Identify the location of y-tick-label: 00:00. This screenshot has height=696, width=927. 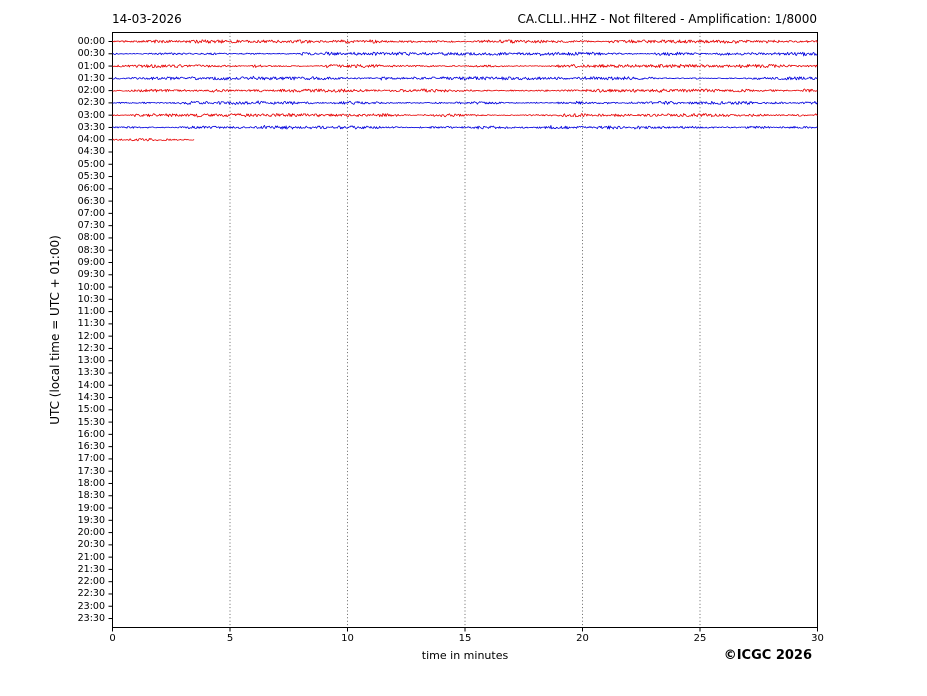
(91, 41).